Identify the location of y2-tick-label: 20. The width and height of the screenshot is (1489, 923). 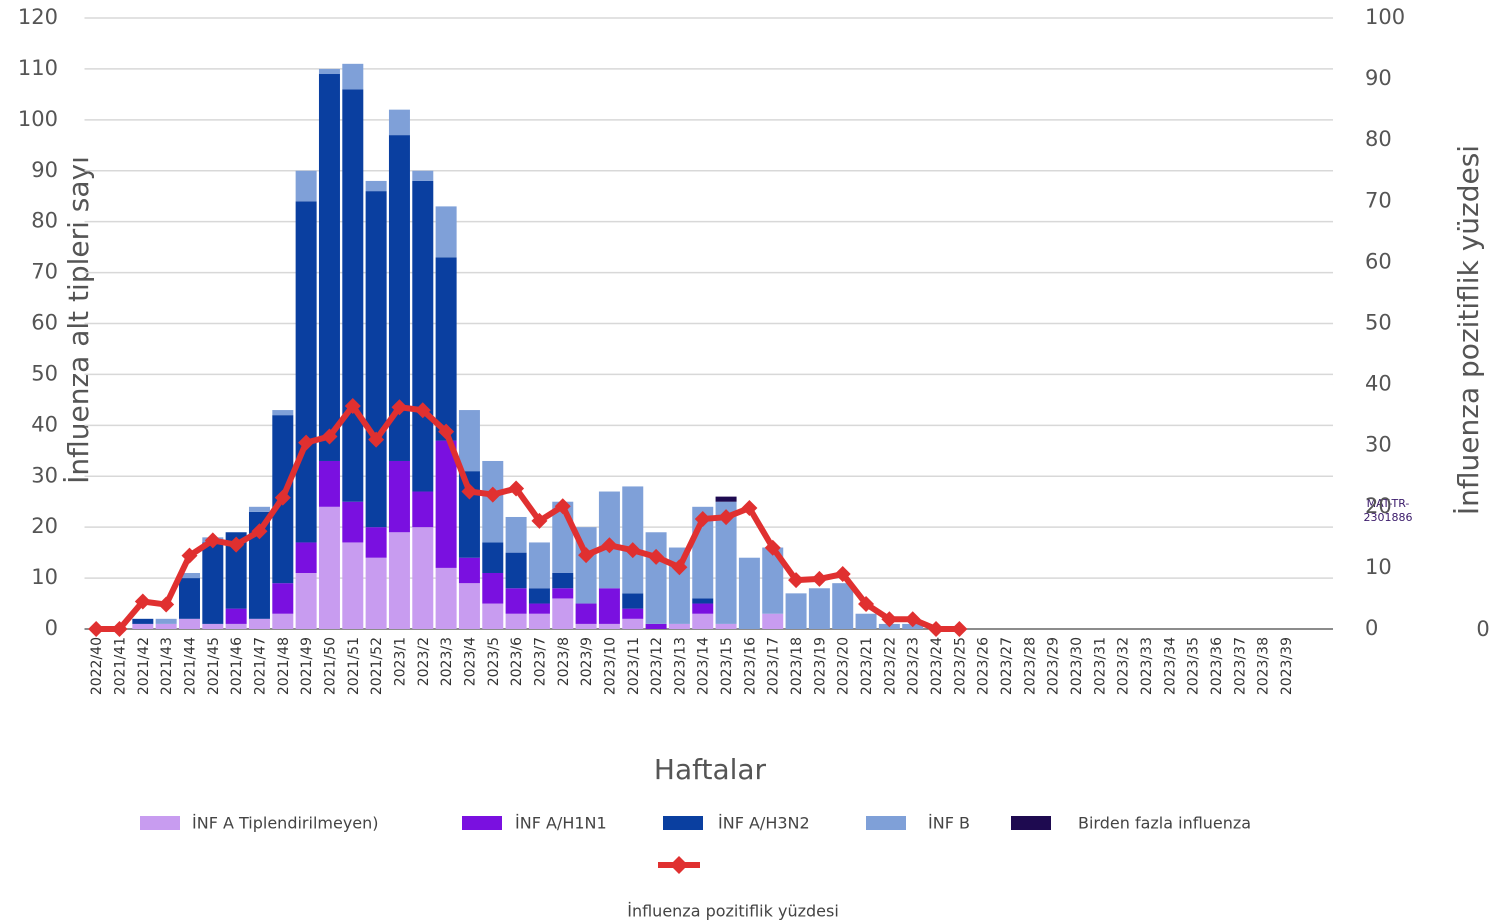
(1378, 506).